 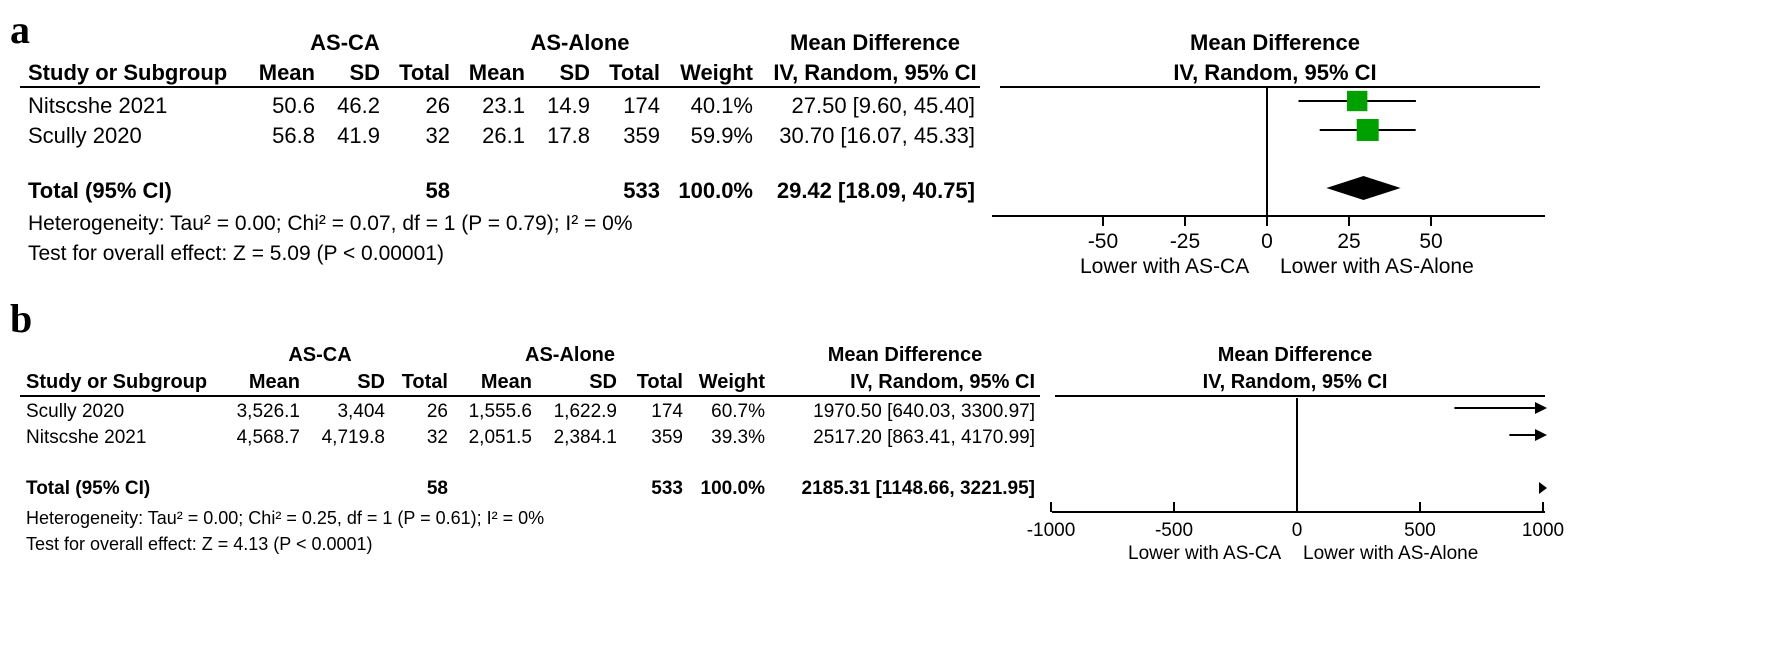 What do you see at coordinates (503, 135) in the screenshot?
I see `study-mean2: 26.1` at bounding box center [503, 135].